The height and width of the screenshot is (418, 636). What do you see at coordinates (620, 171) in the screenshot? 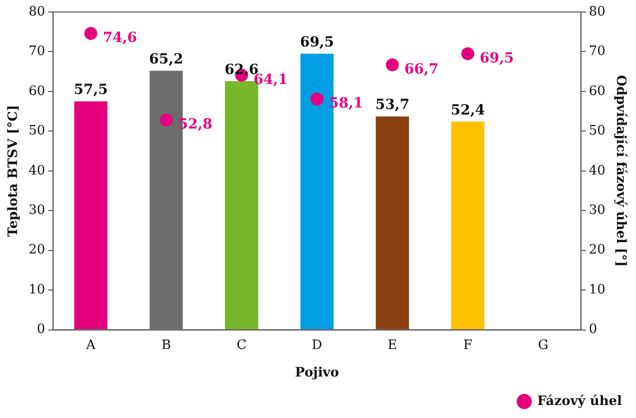
I see `y2-axis-title: Odpvídající fázový úhel [°]` at bounding box center [620, 171].